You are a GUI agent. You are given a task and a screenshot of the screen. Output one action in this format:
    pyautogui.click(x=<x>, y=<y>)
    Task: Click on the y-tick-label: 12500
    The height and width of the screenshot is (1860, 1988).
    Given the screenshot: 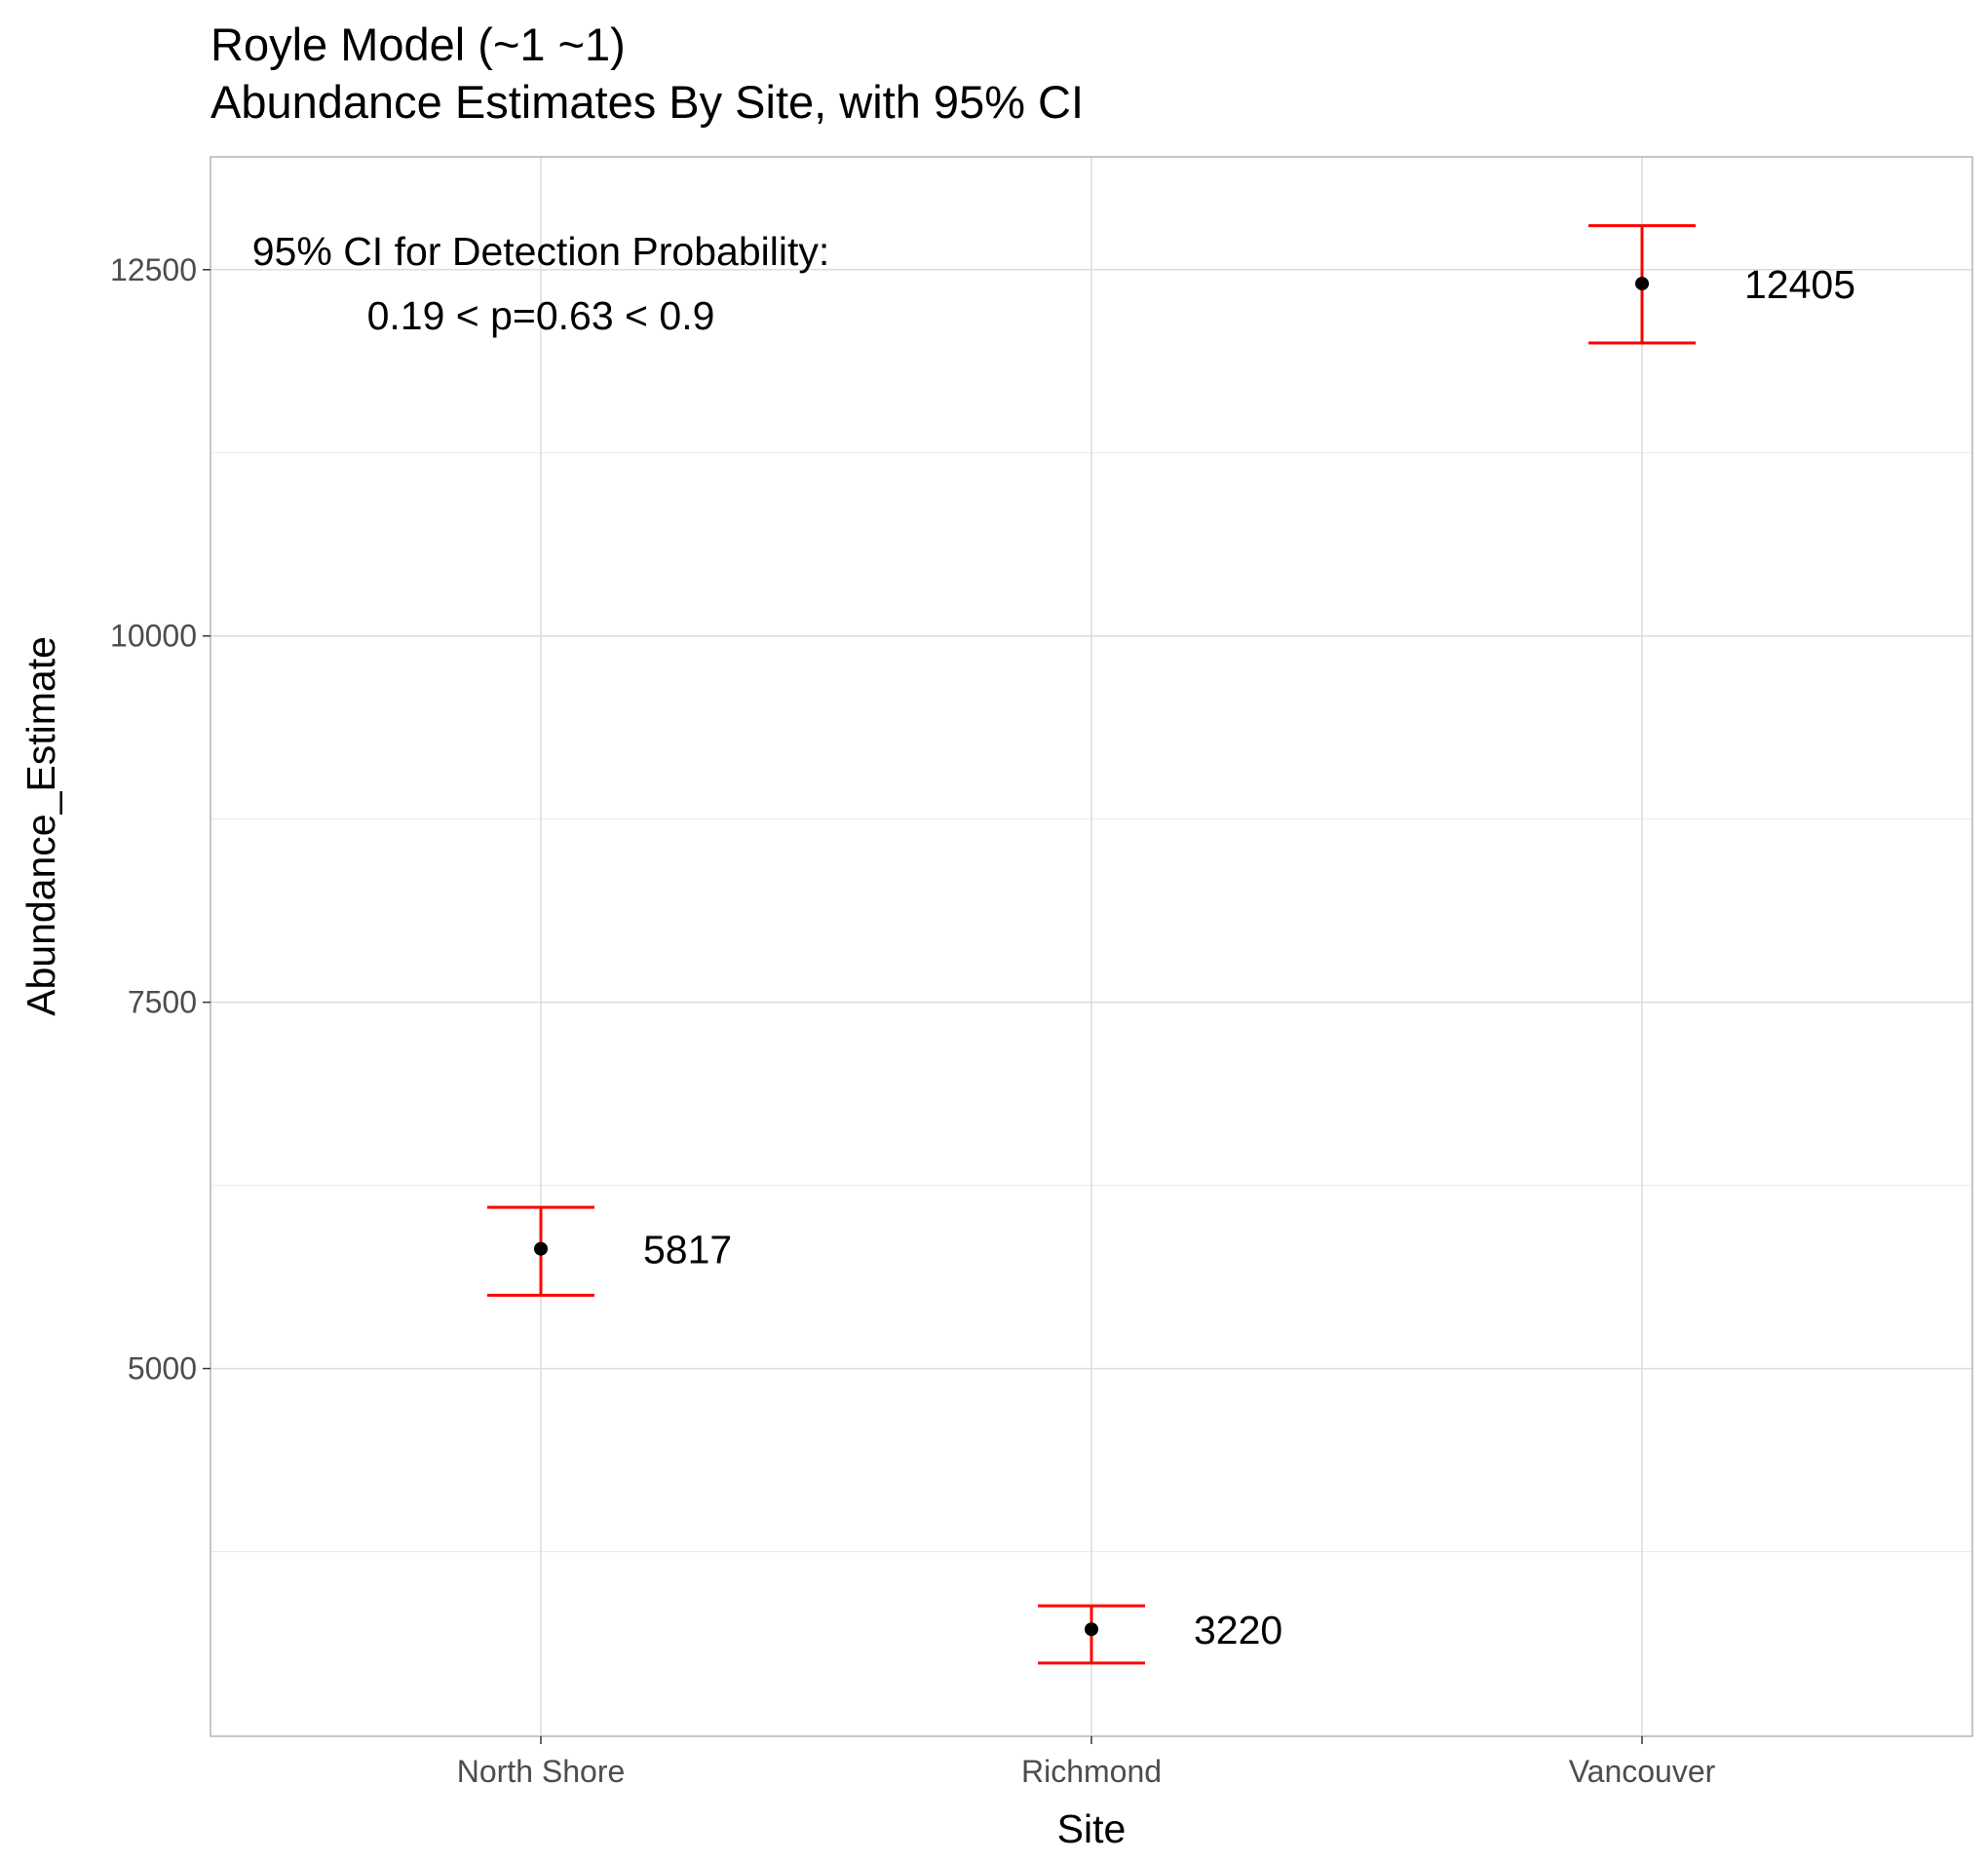 What is the action you would take?
    pyautogui.click(x=153, y=269)
    